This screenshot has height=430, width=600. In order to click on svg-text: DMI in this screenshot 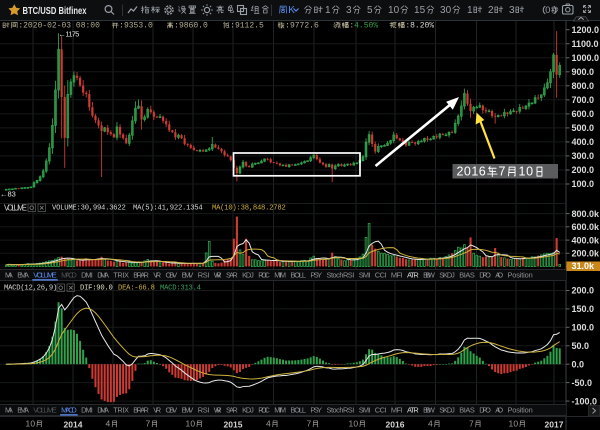, I will do `click(87, 410)`.